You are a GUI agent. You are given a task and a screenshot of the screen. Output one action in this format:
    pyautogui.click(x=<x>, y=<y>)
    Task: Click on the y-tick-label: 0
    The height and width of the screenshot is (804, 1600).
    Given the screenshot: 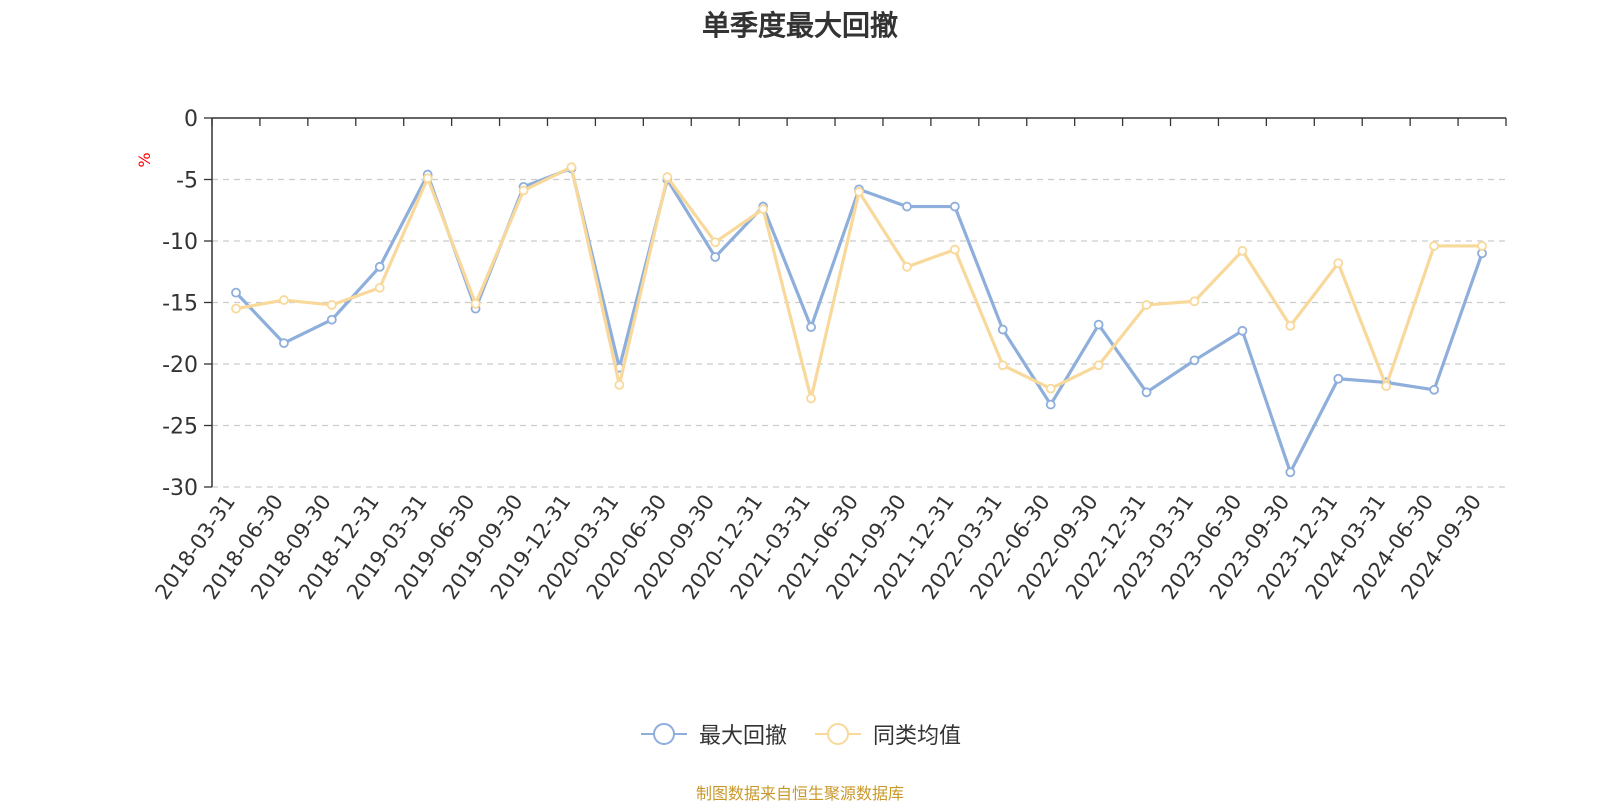 What is the action you would take?
    pyautogui.click(x=191, y=119)
    